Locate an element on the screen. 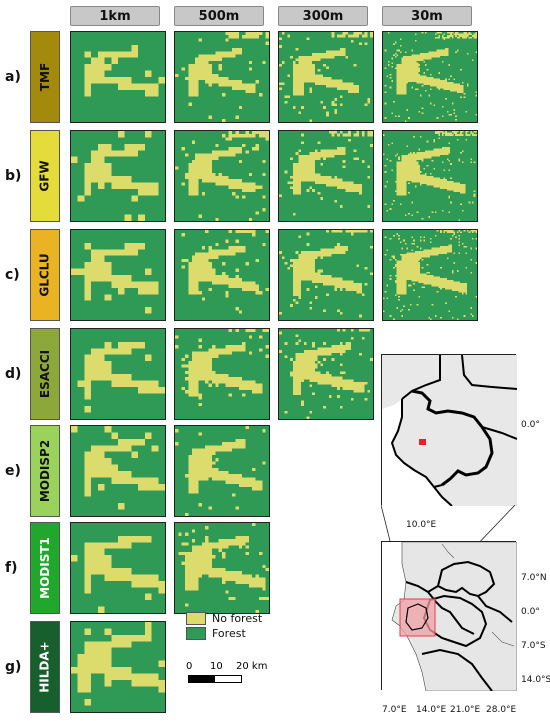 This screenshot has width=550, height=721. product-tag-hilda: HILDA+ is located at coordinates (45, 667).